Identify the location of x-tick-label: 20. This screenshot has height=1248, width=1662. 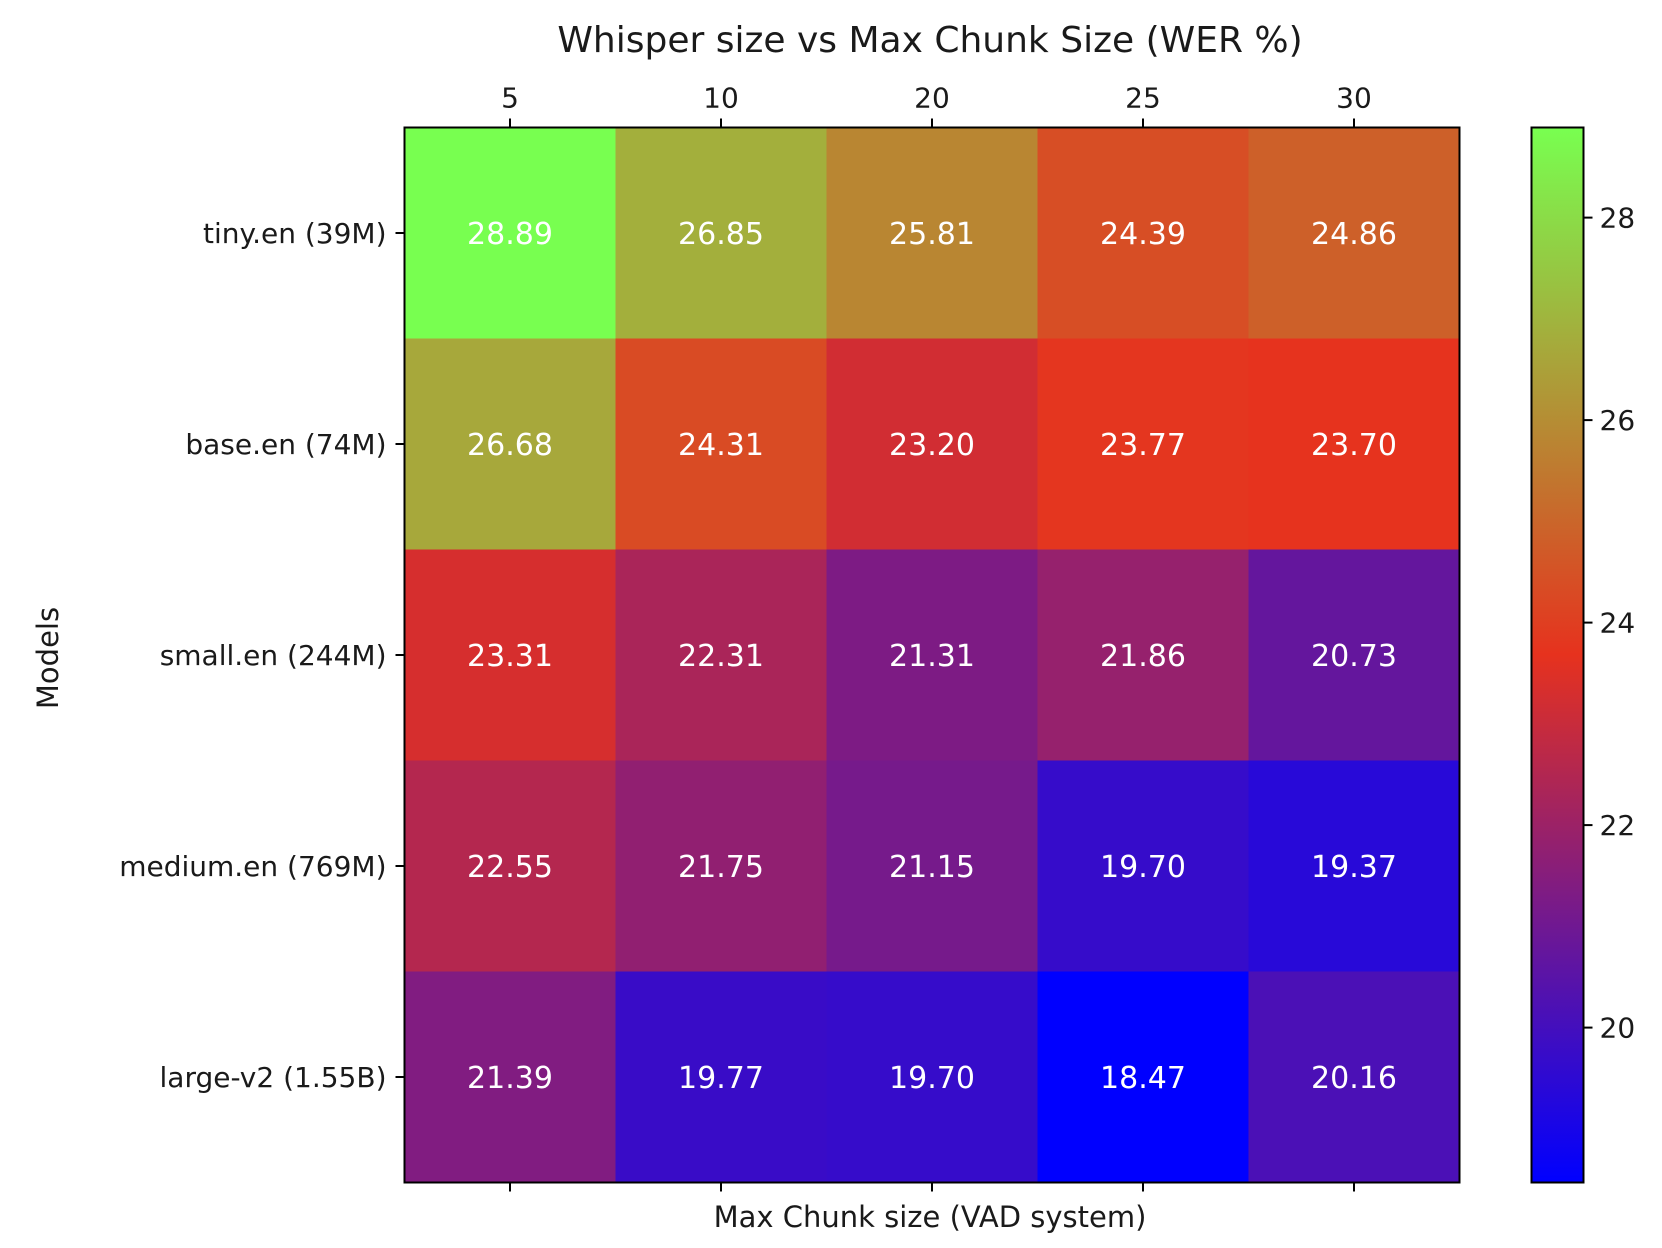
(932, 98).